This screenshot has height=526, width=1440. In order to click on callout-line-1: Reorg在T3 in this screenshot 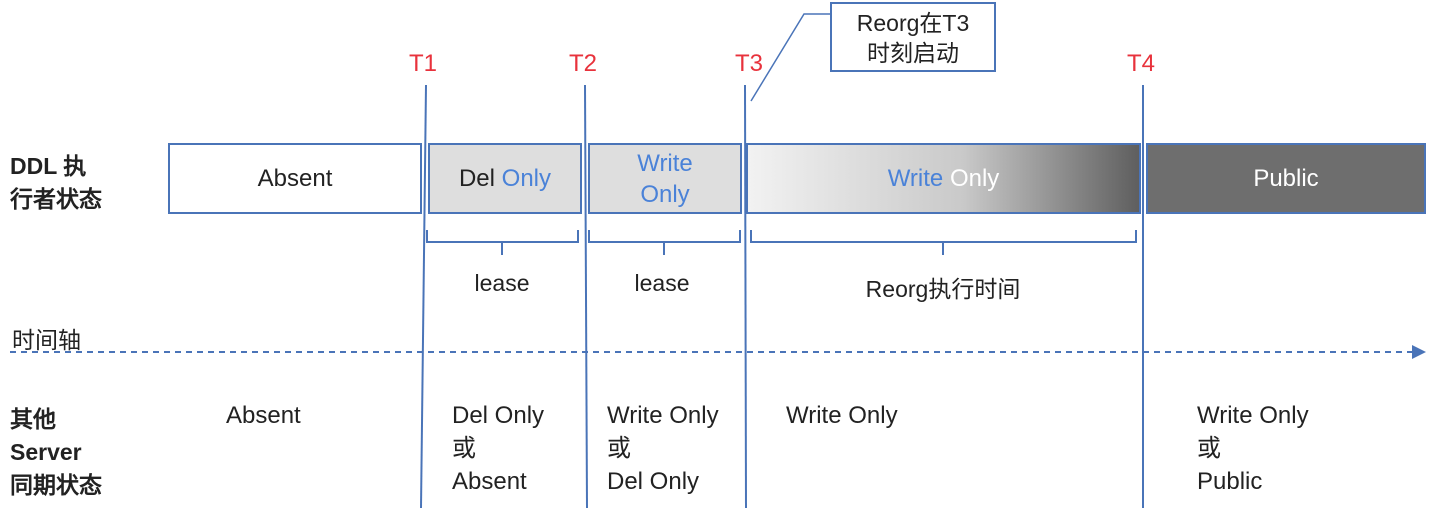, I will do `click(913, 23)`.